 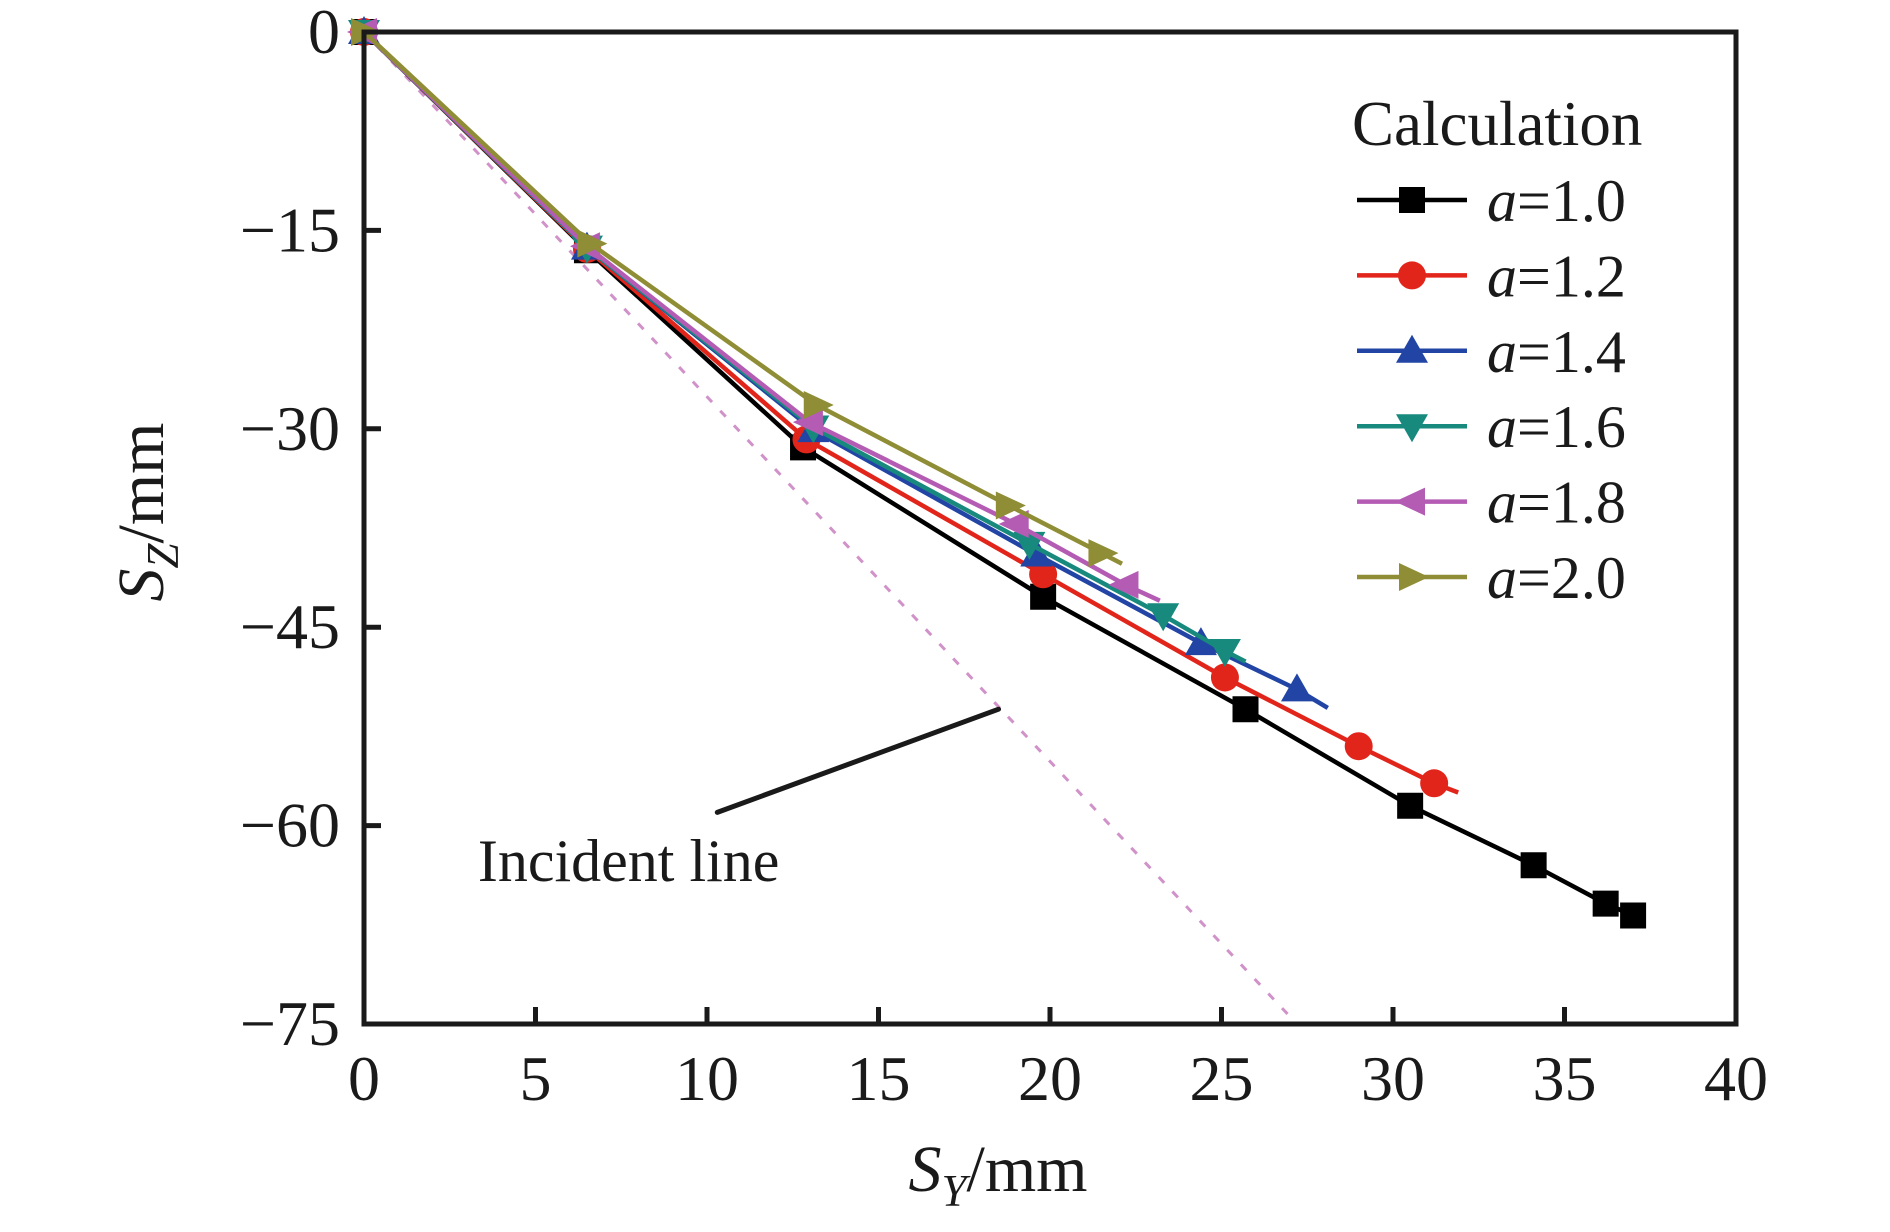 I want to click on y-tick-label: −15, so click(x=290, y=229).